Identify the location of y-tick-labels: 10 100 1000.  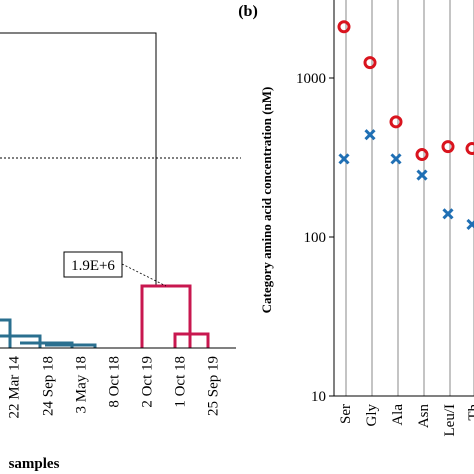
(315, 238).